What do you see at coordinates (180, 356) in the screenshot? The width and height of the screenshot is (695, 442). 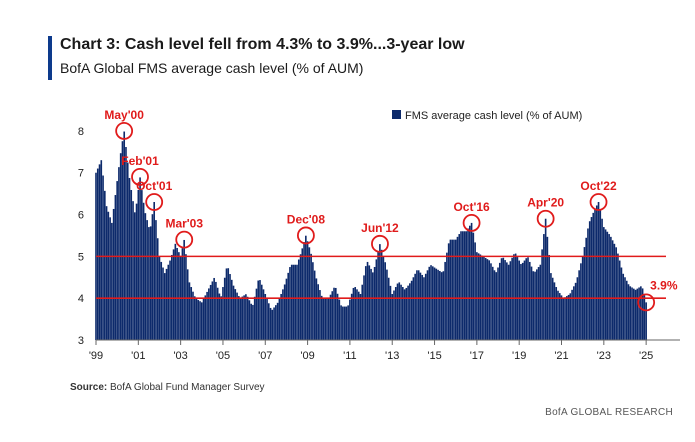 I see `x-tick-label: '03` at bounding box center [180, 356].